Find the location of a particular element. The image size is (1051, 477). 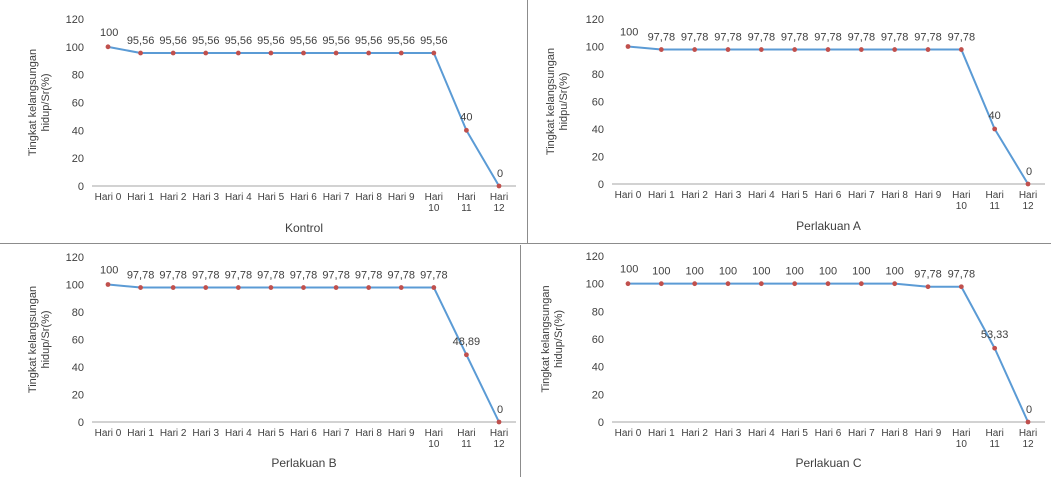

chart-title: Perlakuan A is located at coordinates (828, 226).